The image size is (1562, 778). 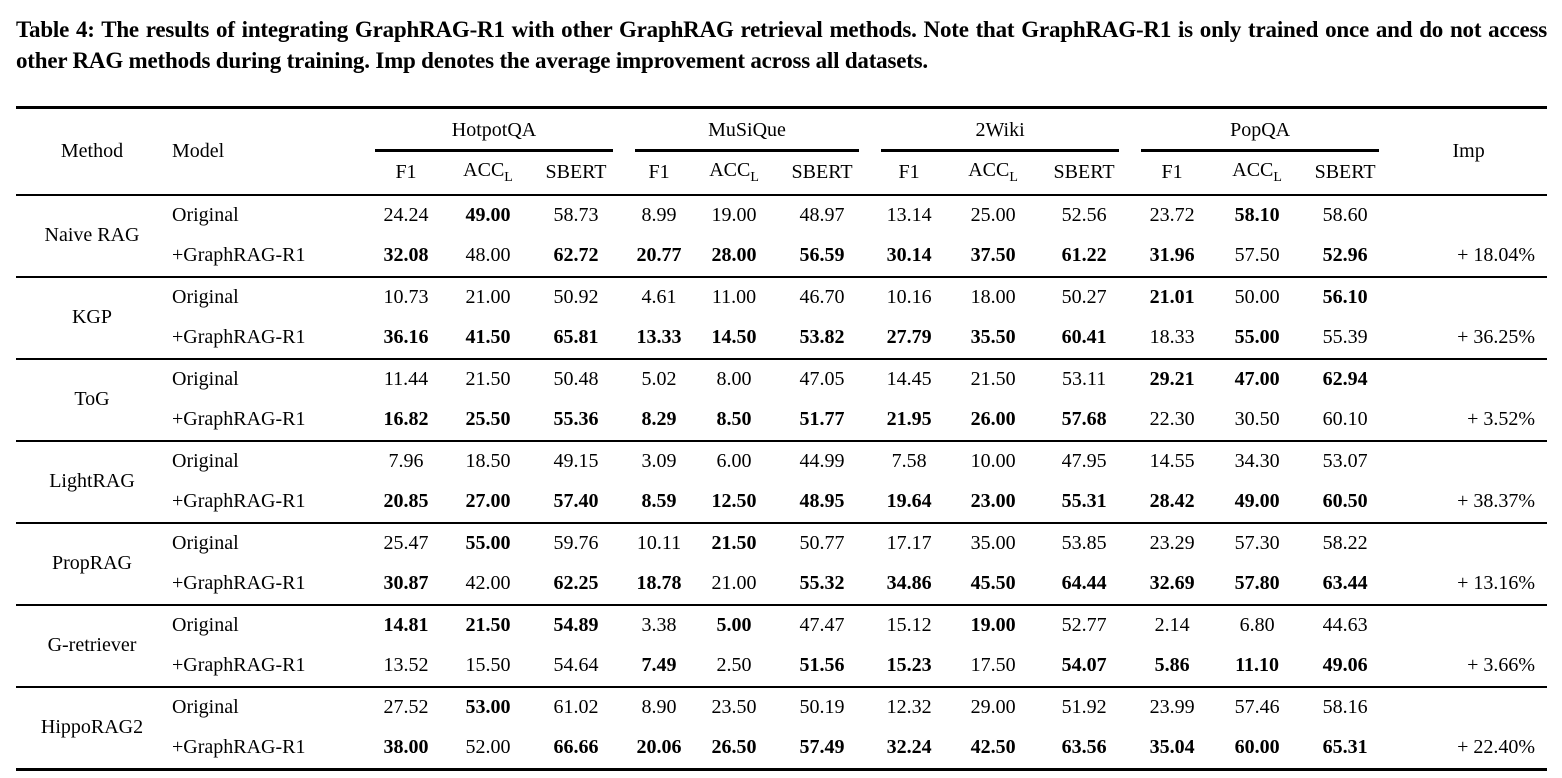 I want to click on value-cell: 53.07, so click(x=1345, y=460).